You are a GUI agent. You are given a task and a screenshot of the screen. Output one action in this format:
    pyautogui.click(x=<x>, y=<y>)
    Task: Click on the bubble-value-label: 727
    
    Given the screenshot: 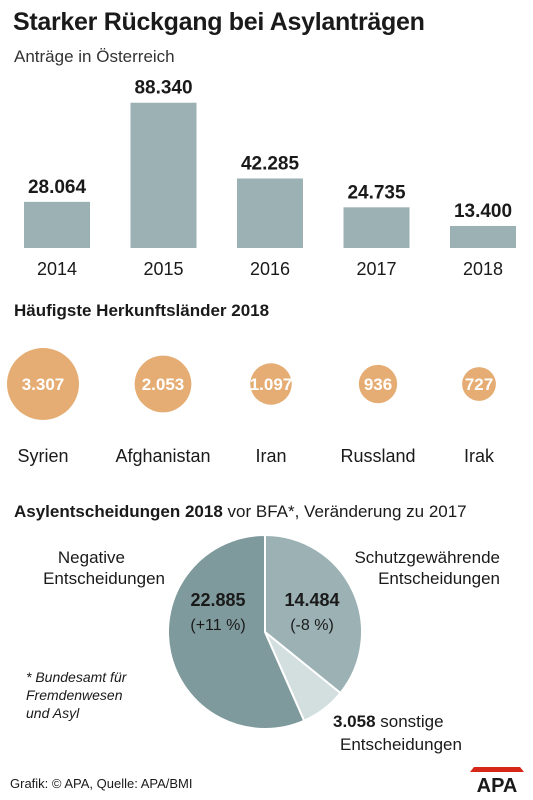 What is the action you would take?
    pyautogui.click(x=479, y=384)
    